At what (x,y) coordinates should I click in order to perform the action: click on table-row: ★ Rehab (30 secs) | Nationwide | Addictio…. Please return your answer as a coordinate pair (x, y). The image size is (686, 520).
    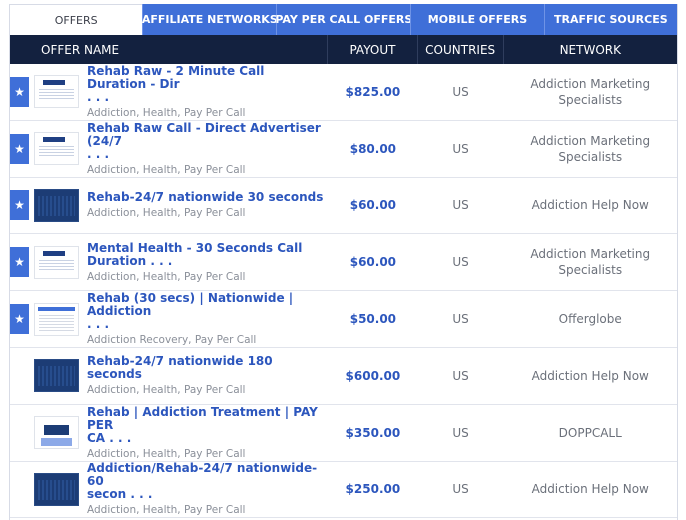
    Looking at the image, I should click on (343, 319).